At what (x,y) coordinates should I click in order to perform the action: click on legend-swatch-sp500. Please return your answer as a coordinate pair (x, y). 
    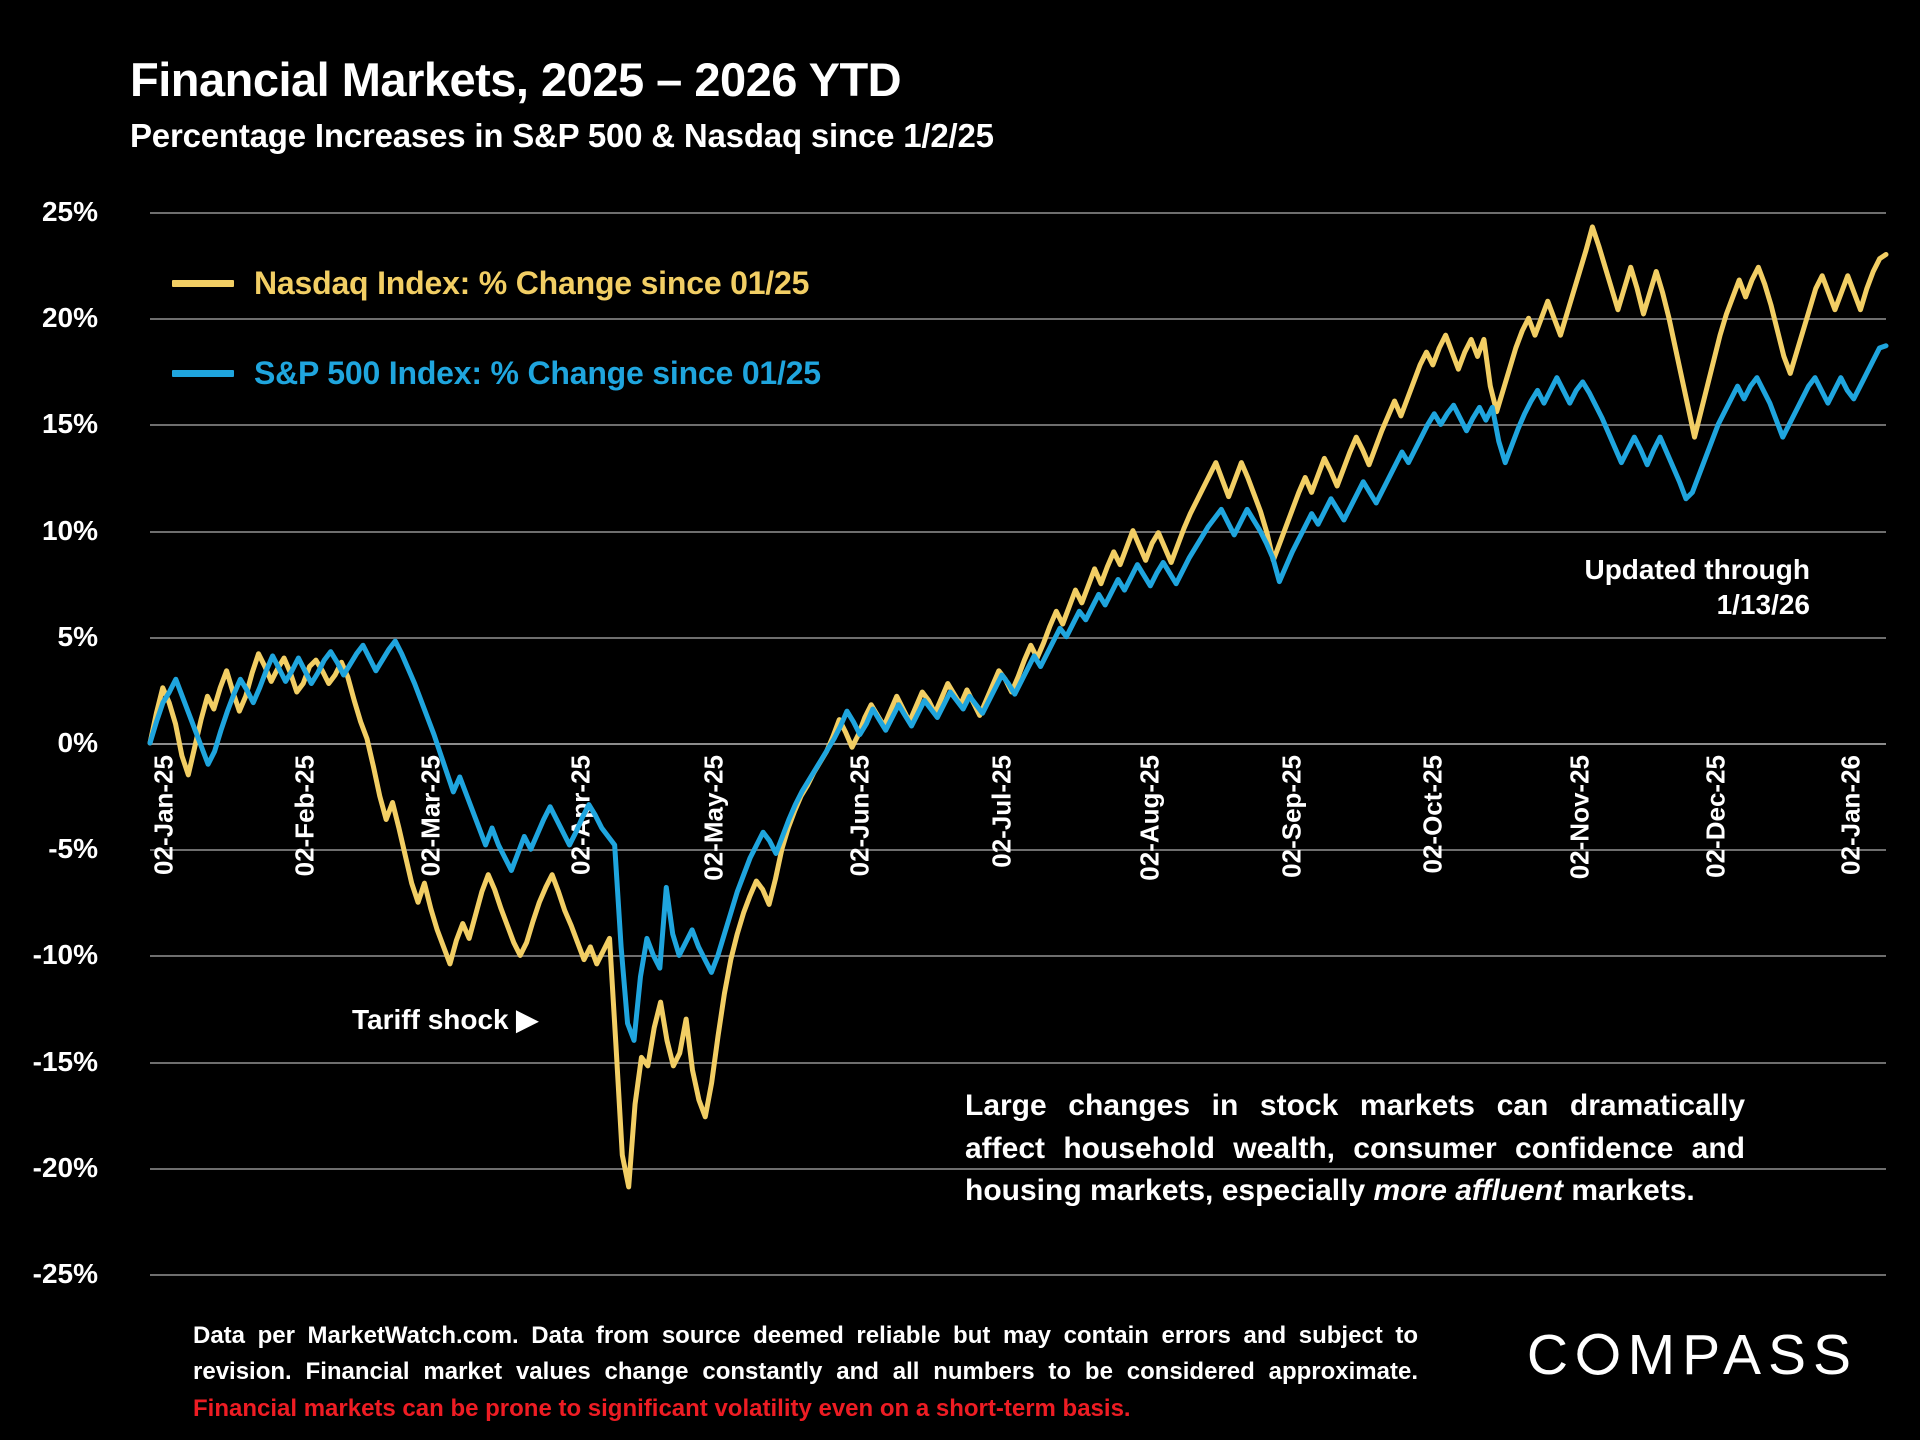
    Looking at the image, I should click on (203, 373).